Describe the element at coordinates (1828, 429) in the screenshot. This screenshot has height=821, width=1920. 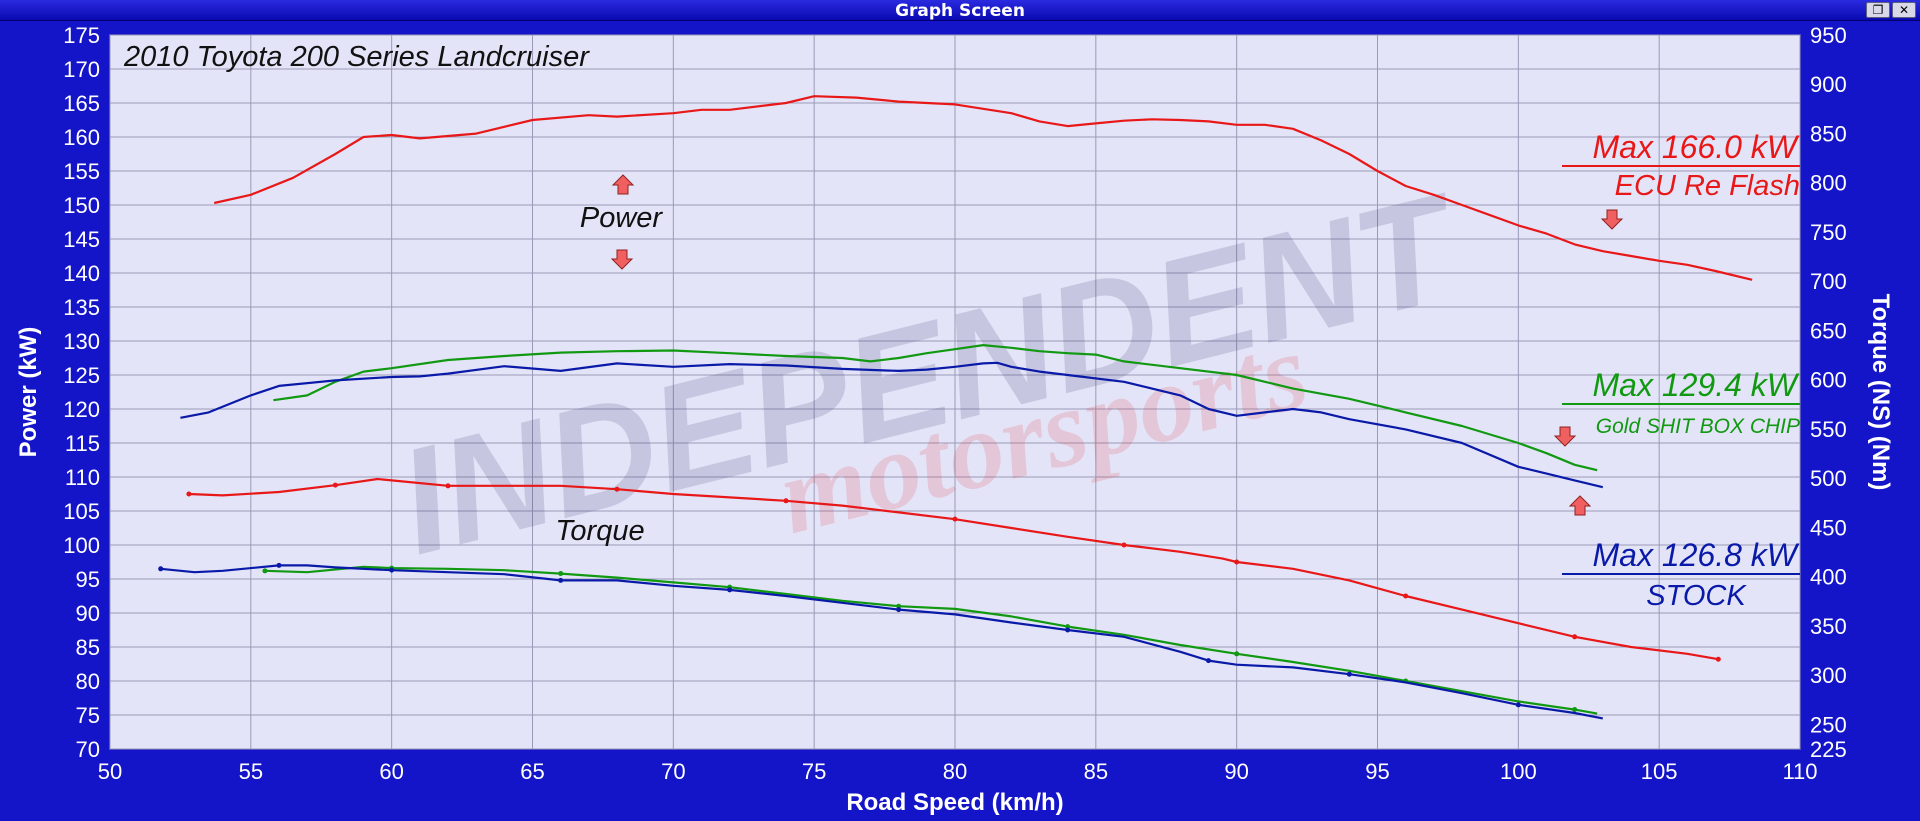
I see `y-right-tick-label: 550` at that location.